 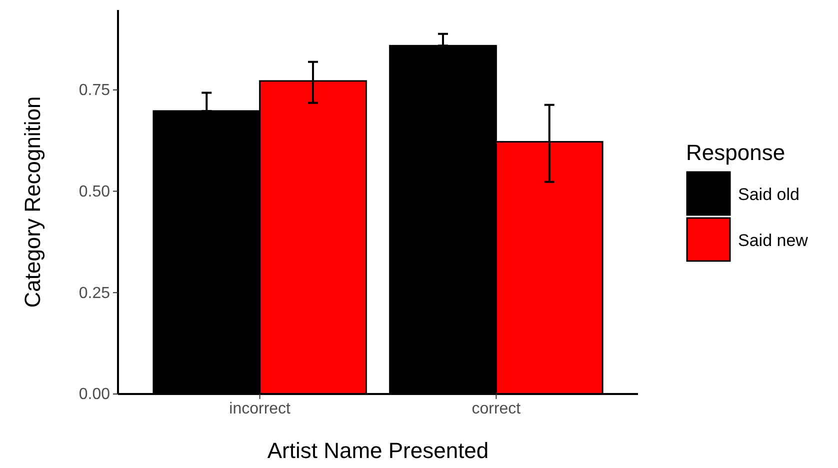 What do you see at coordinates (94, 395) in the screenshot?
I see `y-tick-label: 0.00` at bounding box center [94, 395].